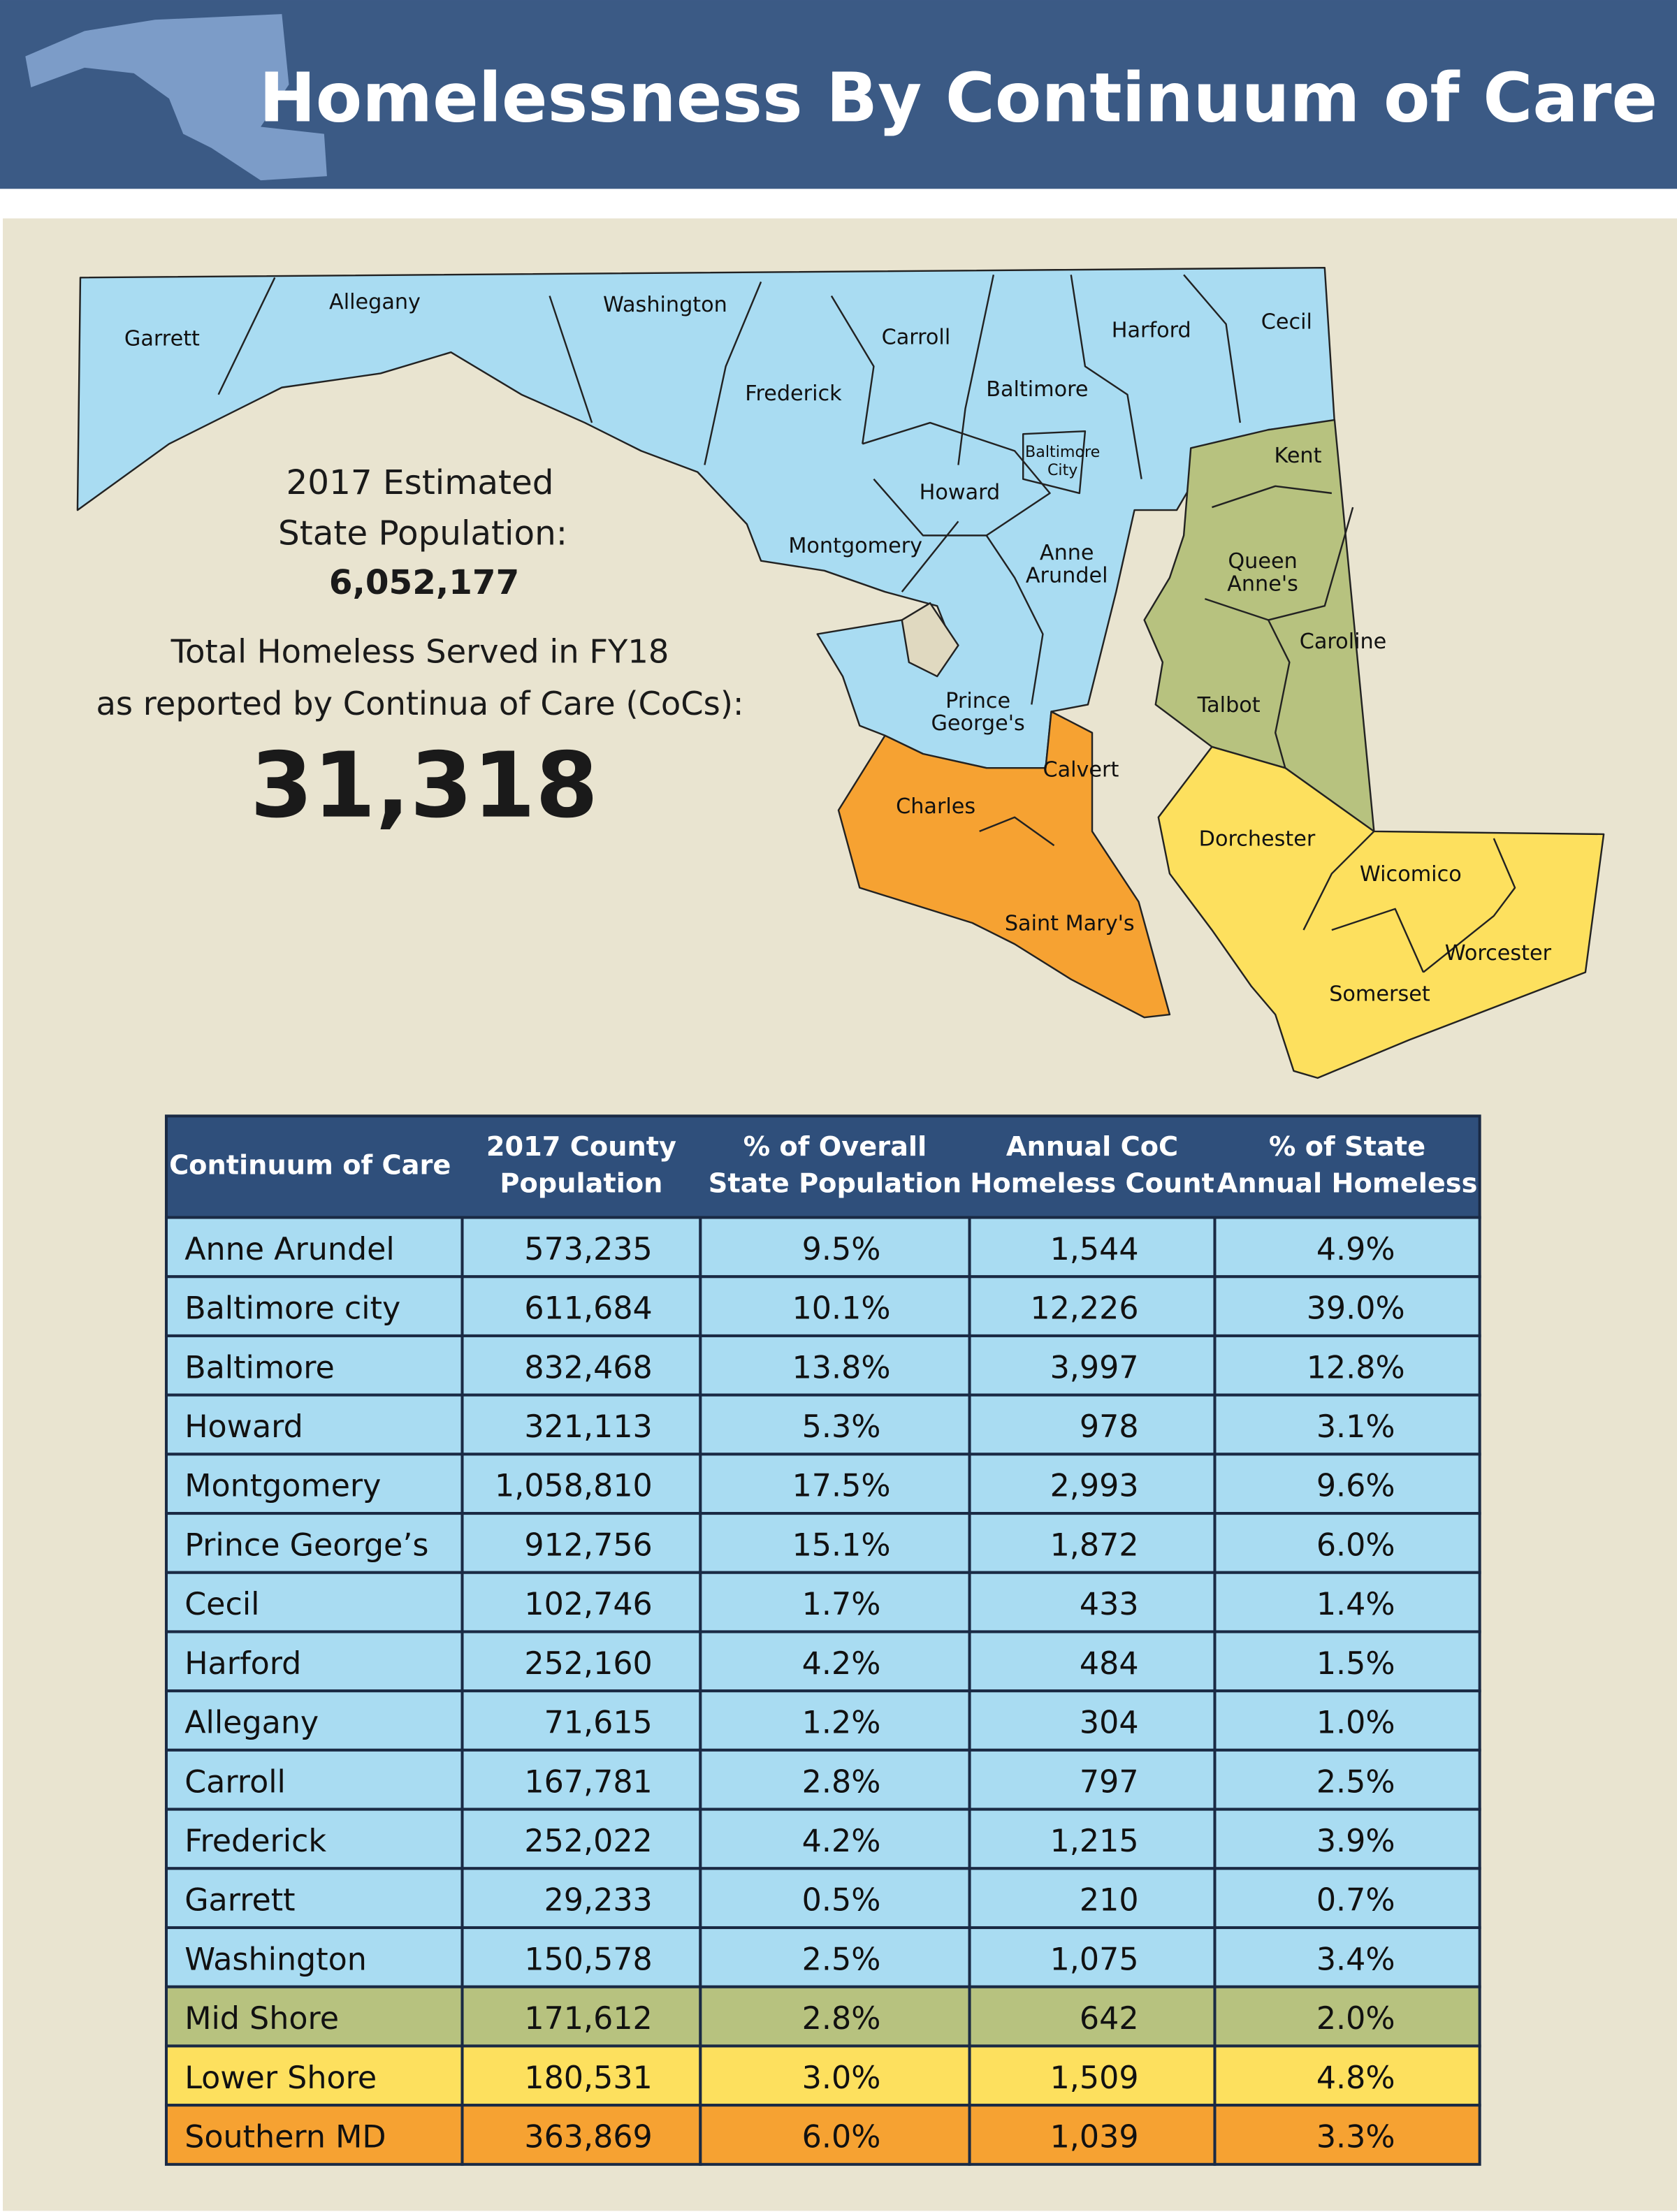 This screenshot has width=1677, height=2212. I want to click on header-cell: Homeless Count, so click(1092, 1184).